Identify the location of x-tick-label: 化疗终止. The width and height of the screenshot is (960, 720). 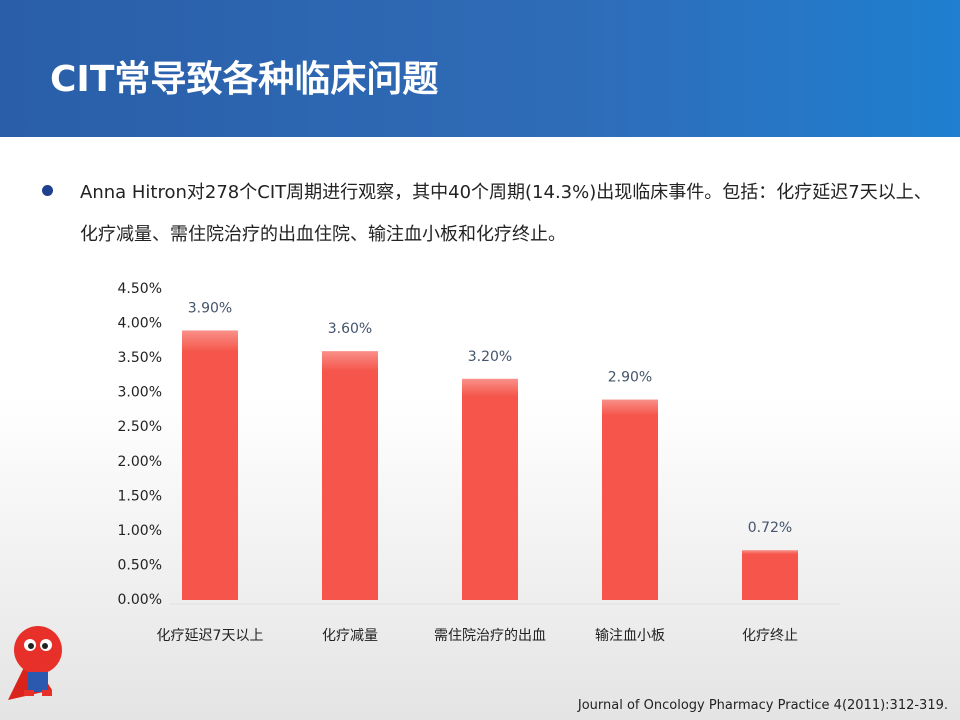
(770, 636).